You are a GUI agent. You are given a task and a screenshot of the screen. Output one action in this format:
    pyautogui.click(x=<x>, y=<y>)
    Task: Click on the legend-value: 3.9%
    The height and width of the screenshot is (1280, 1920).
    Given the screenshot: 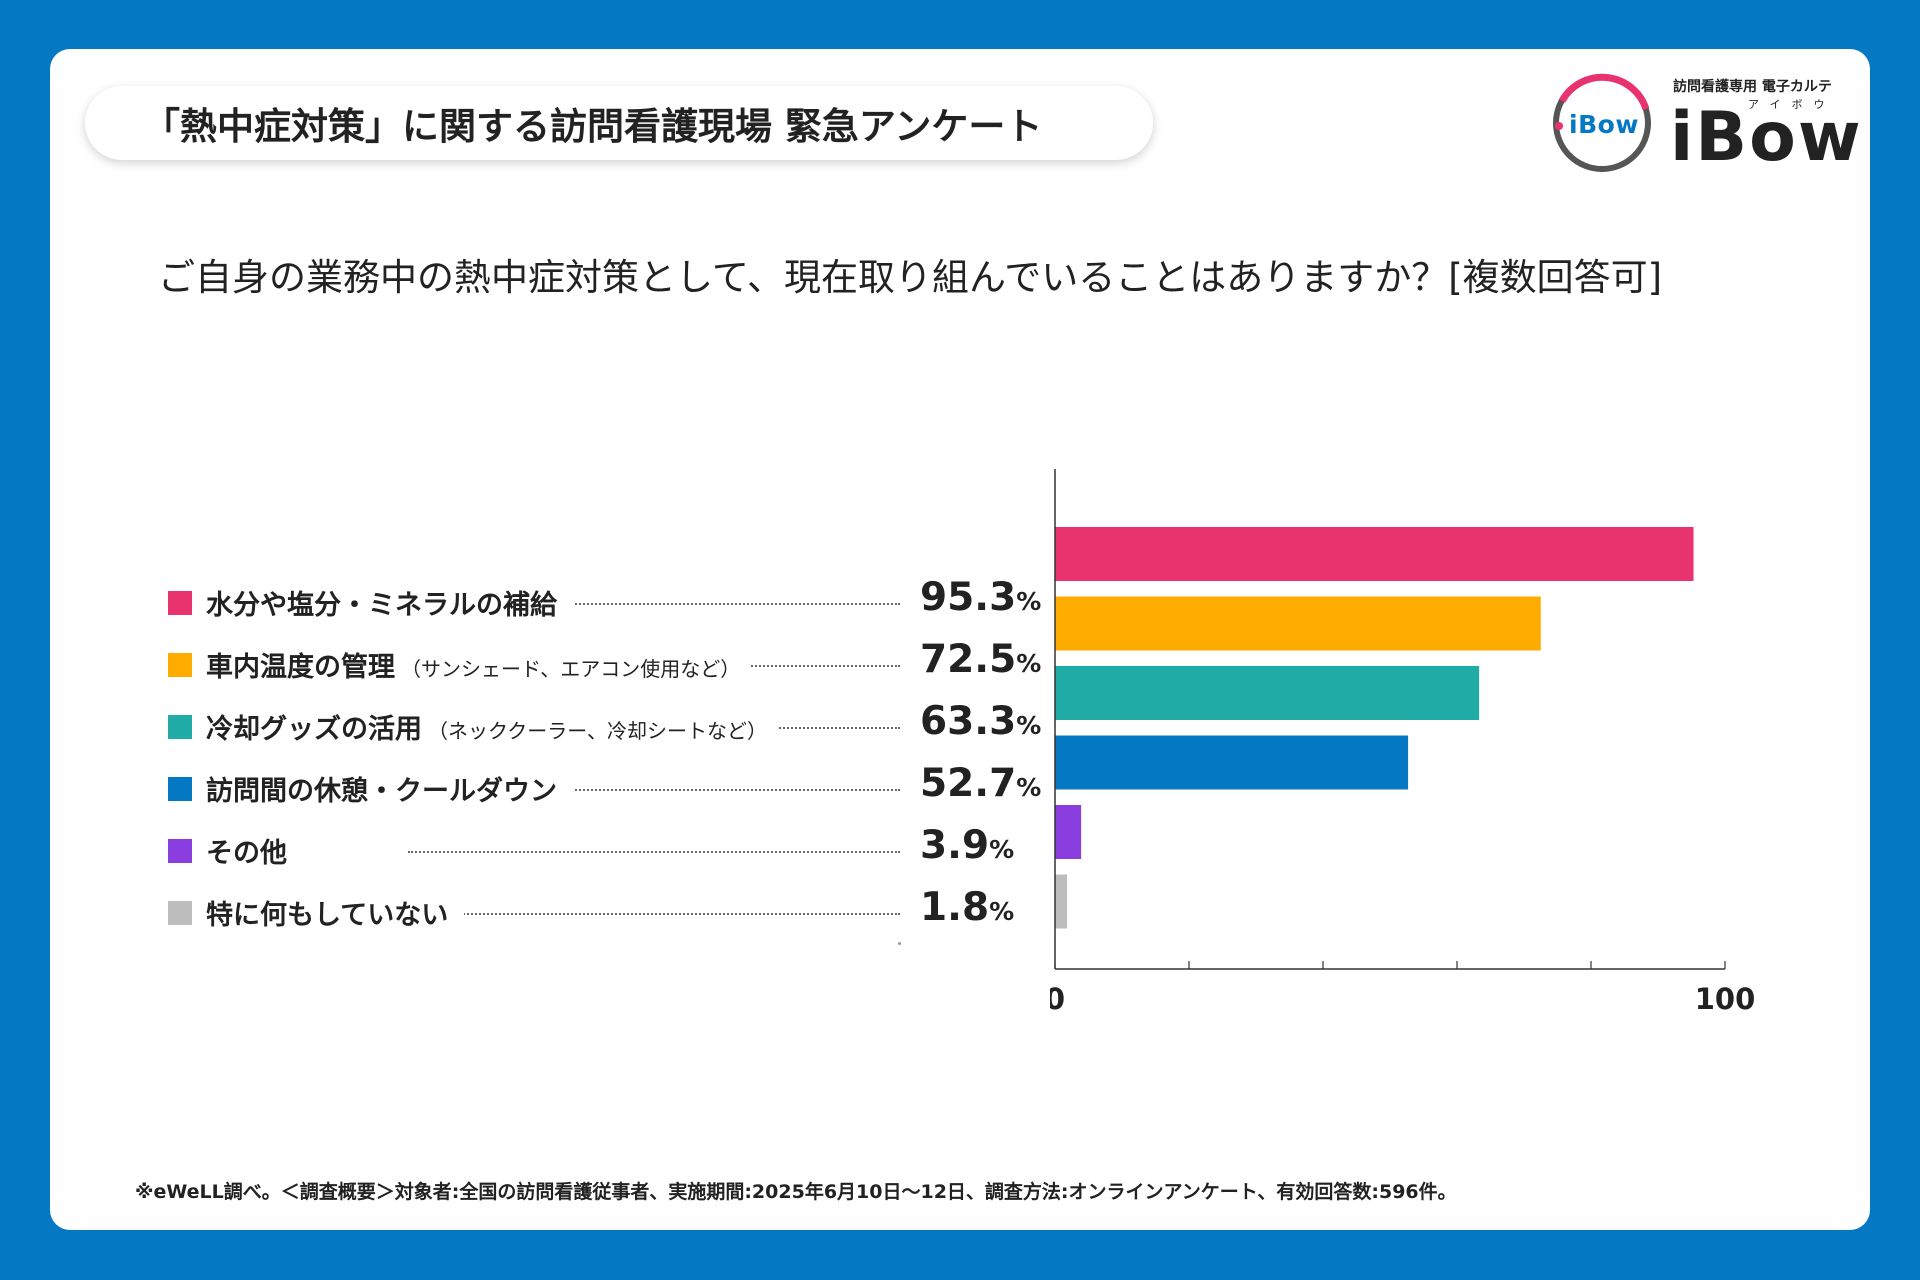 What is the action you would take?
    pyautogui.click(x=967, y=845)
    